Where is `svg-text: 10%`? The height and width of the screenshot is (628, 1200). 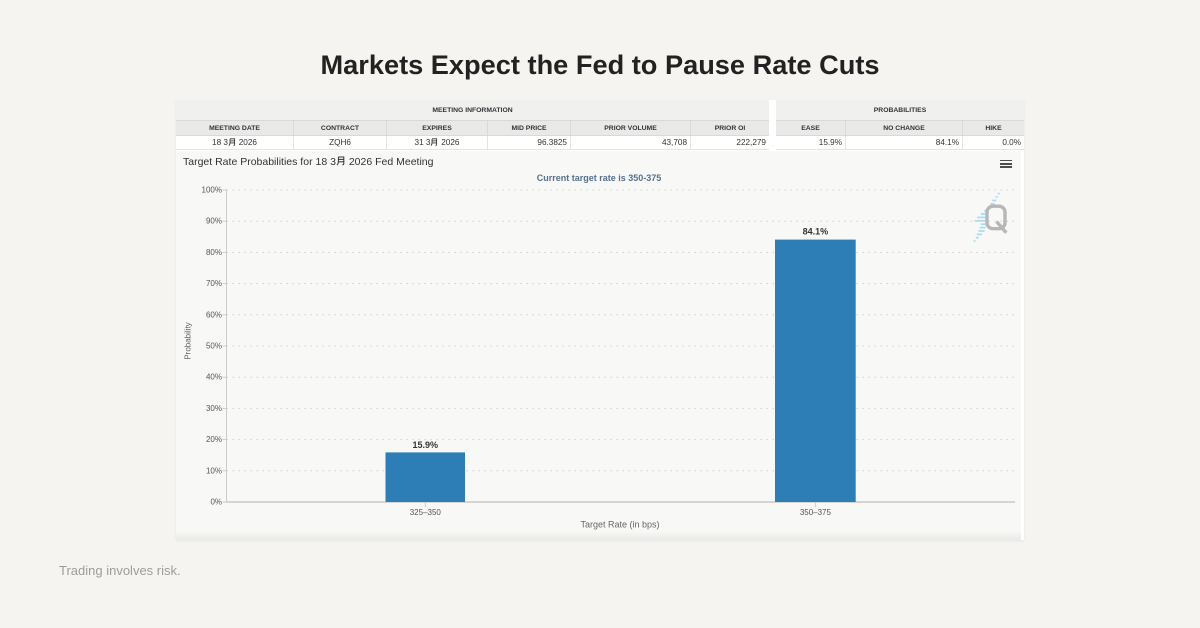
svg-text: 10% is located at coordinates (214, 470).